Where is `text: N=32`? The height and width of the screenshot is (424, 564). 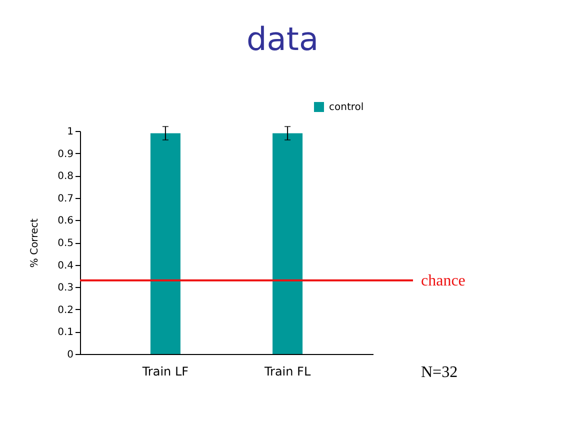
text: N=32 is located at coordinates (439, 372).